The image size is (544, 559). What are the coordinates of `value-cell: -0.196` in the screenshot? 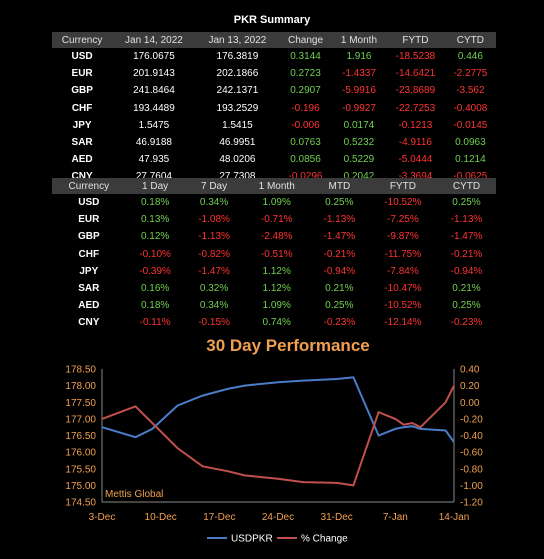 It's located at (305, 108).